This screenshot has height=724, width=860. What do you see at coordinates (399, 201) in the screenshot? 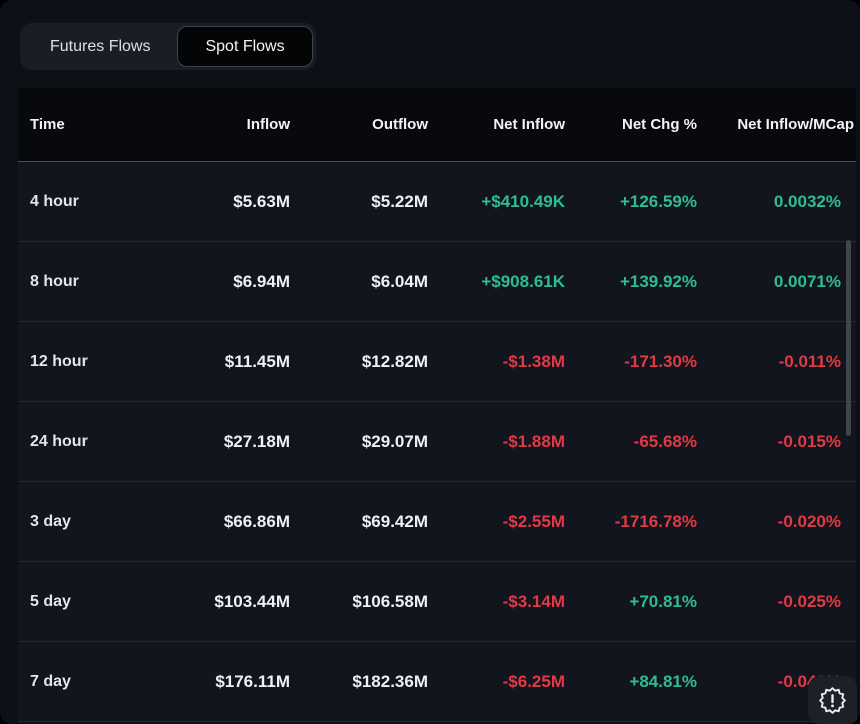
I see `cell-outflow: $5.22M` at bounding box center [399, 201].